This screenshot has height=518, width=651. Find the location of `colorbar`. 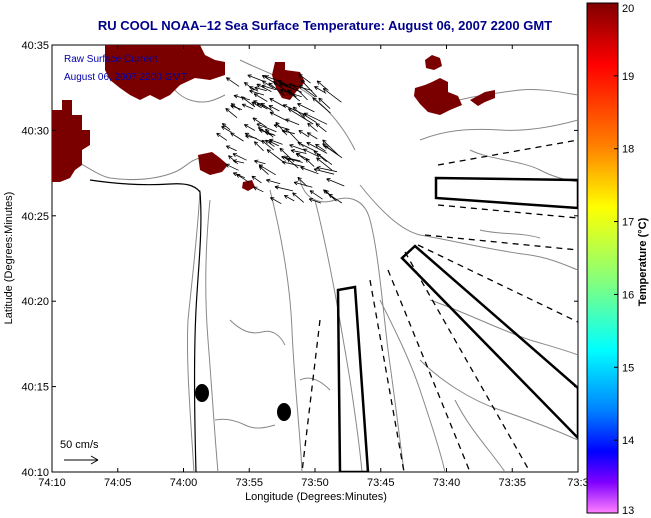

colorbar is located at coordinates (602, 258).